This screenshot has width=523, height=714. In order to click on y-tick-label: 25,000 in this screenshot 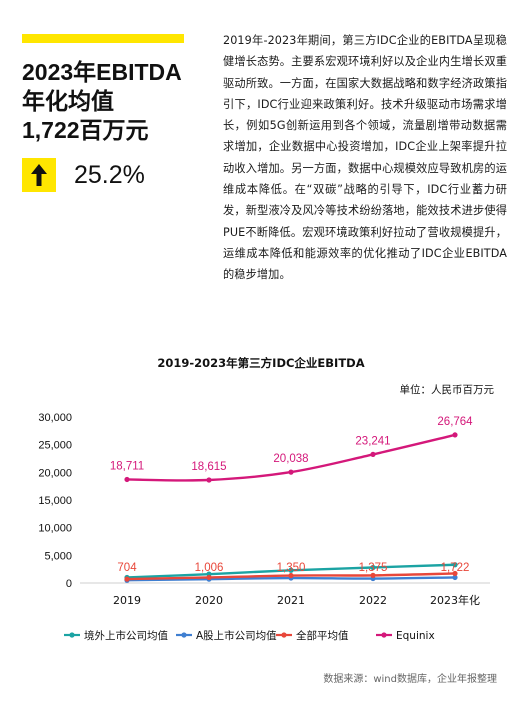, I will do `click(55, 446)`.